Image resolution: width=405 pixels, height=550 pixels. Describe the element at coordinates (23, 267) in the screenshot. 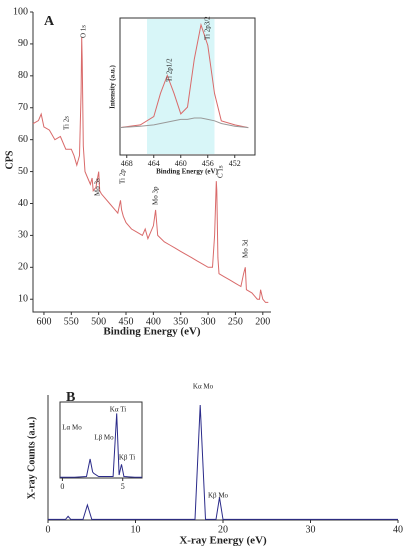

I see `y-tick-label: 20` at that location.